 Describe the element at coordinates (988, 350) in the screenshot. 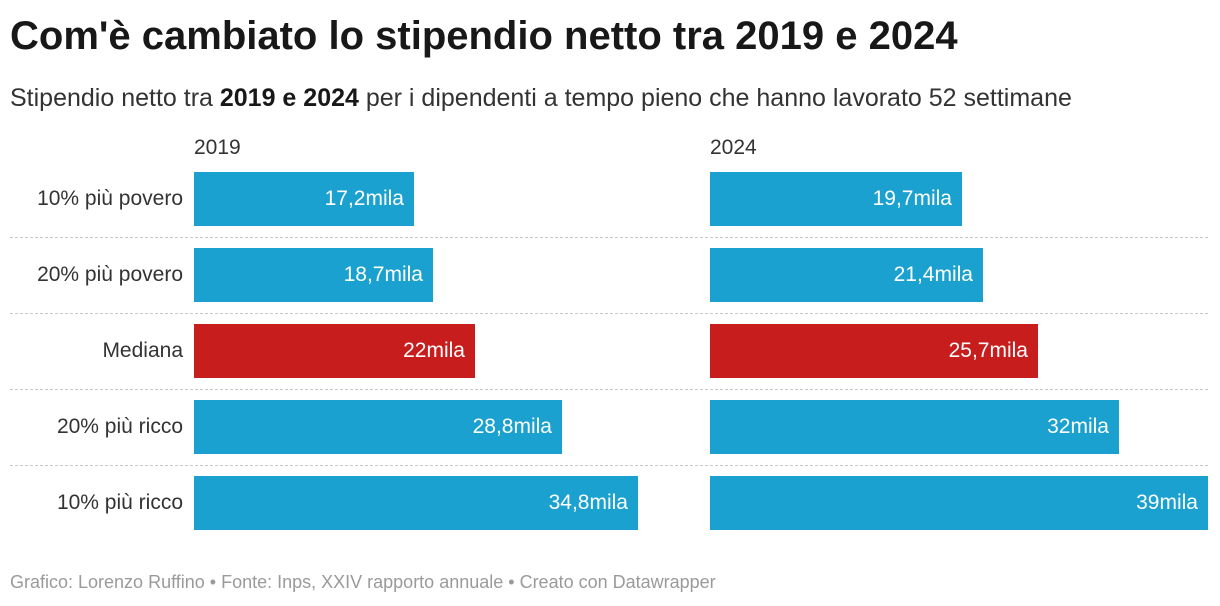

I see `bar-value-label: 25,7mila` at that location.